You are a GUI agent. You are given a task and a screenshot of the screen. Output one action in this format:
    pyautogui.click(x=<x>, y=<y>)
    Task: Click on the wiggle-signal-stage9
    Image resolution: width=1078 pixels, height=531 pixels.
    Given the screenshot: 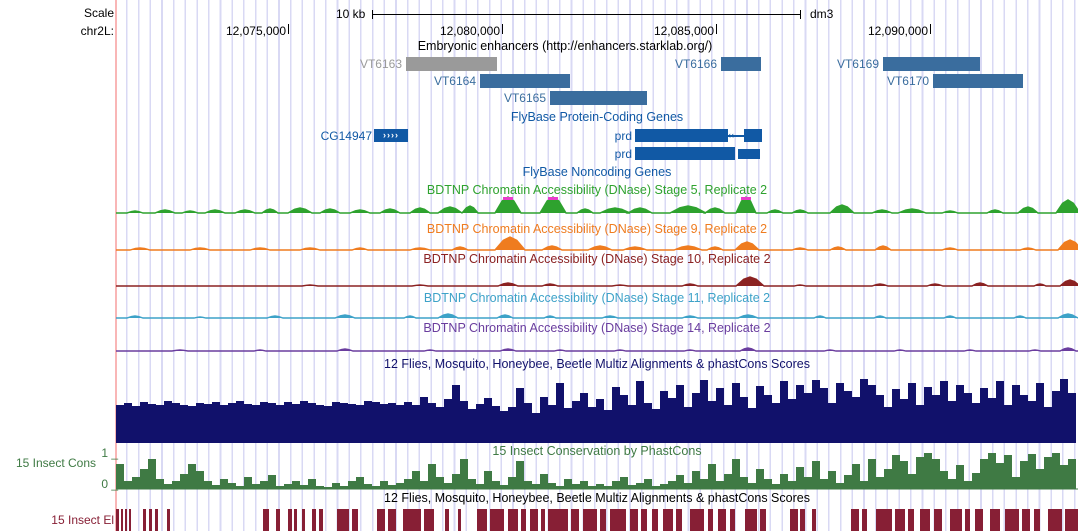 What is the action you would take?
    pyautogui.click(x=597, y=243)
    